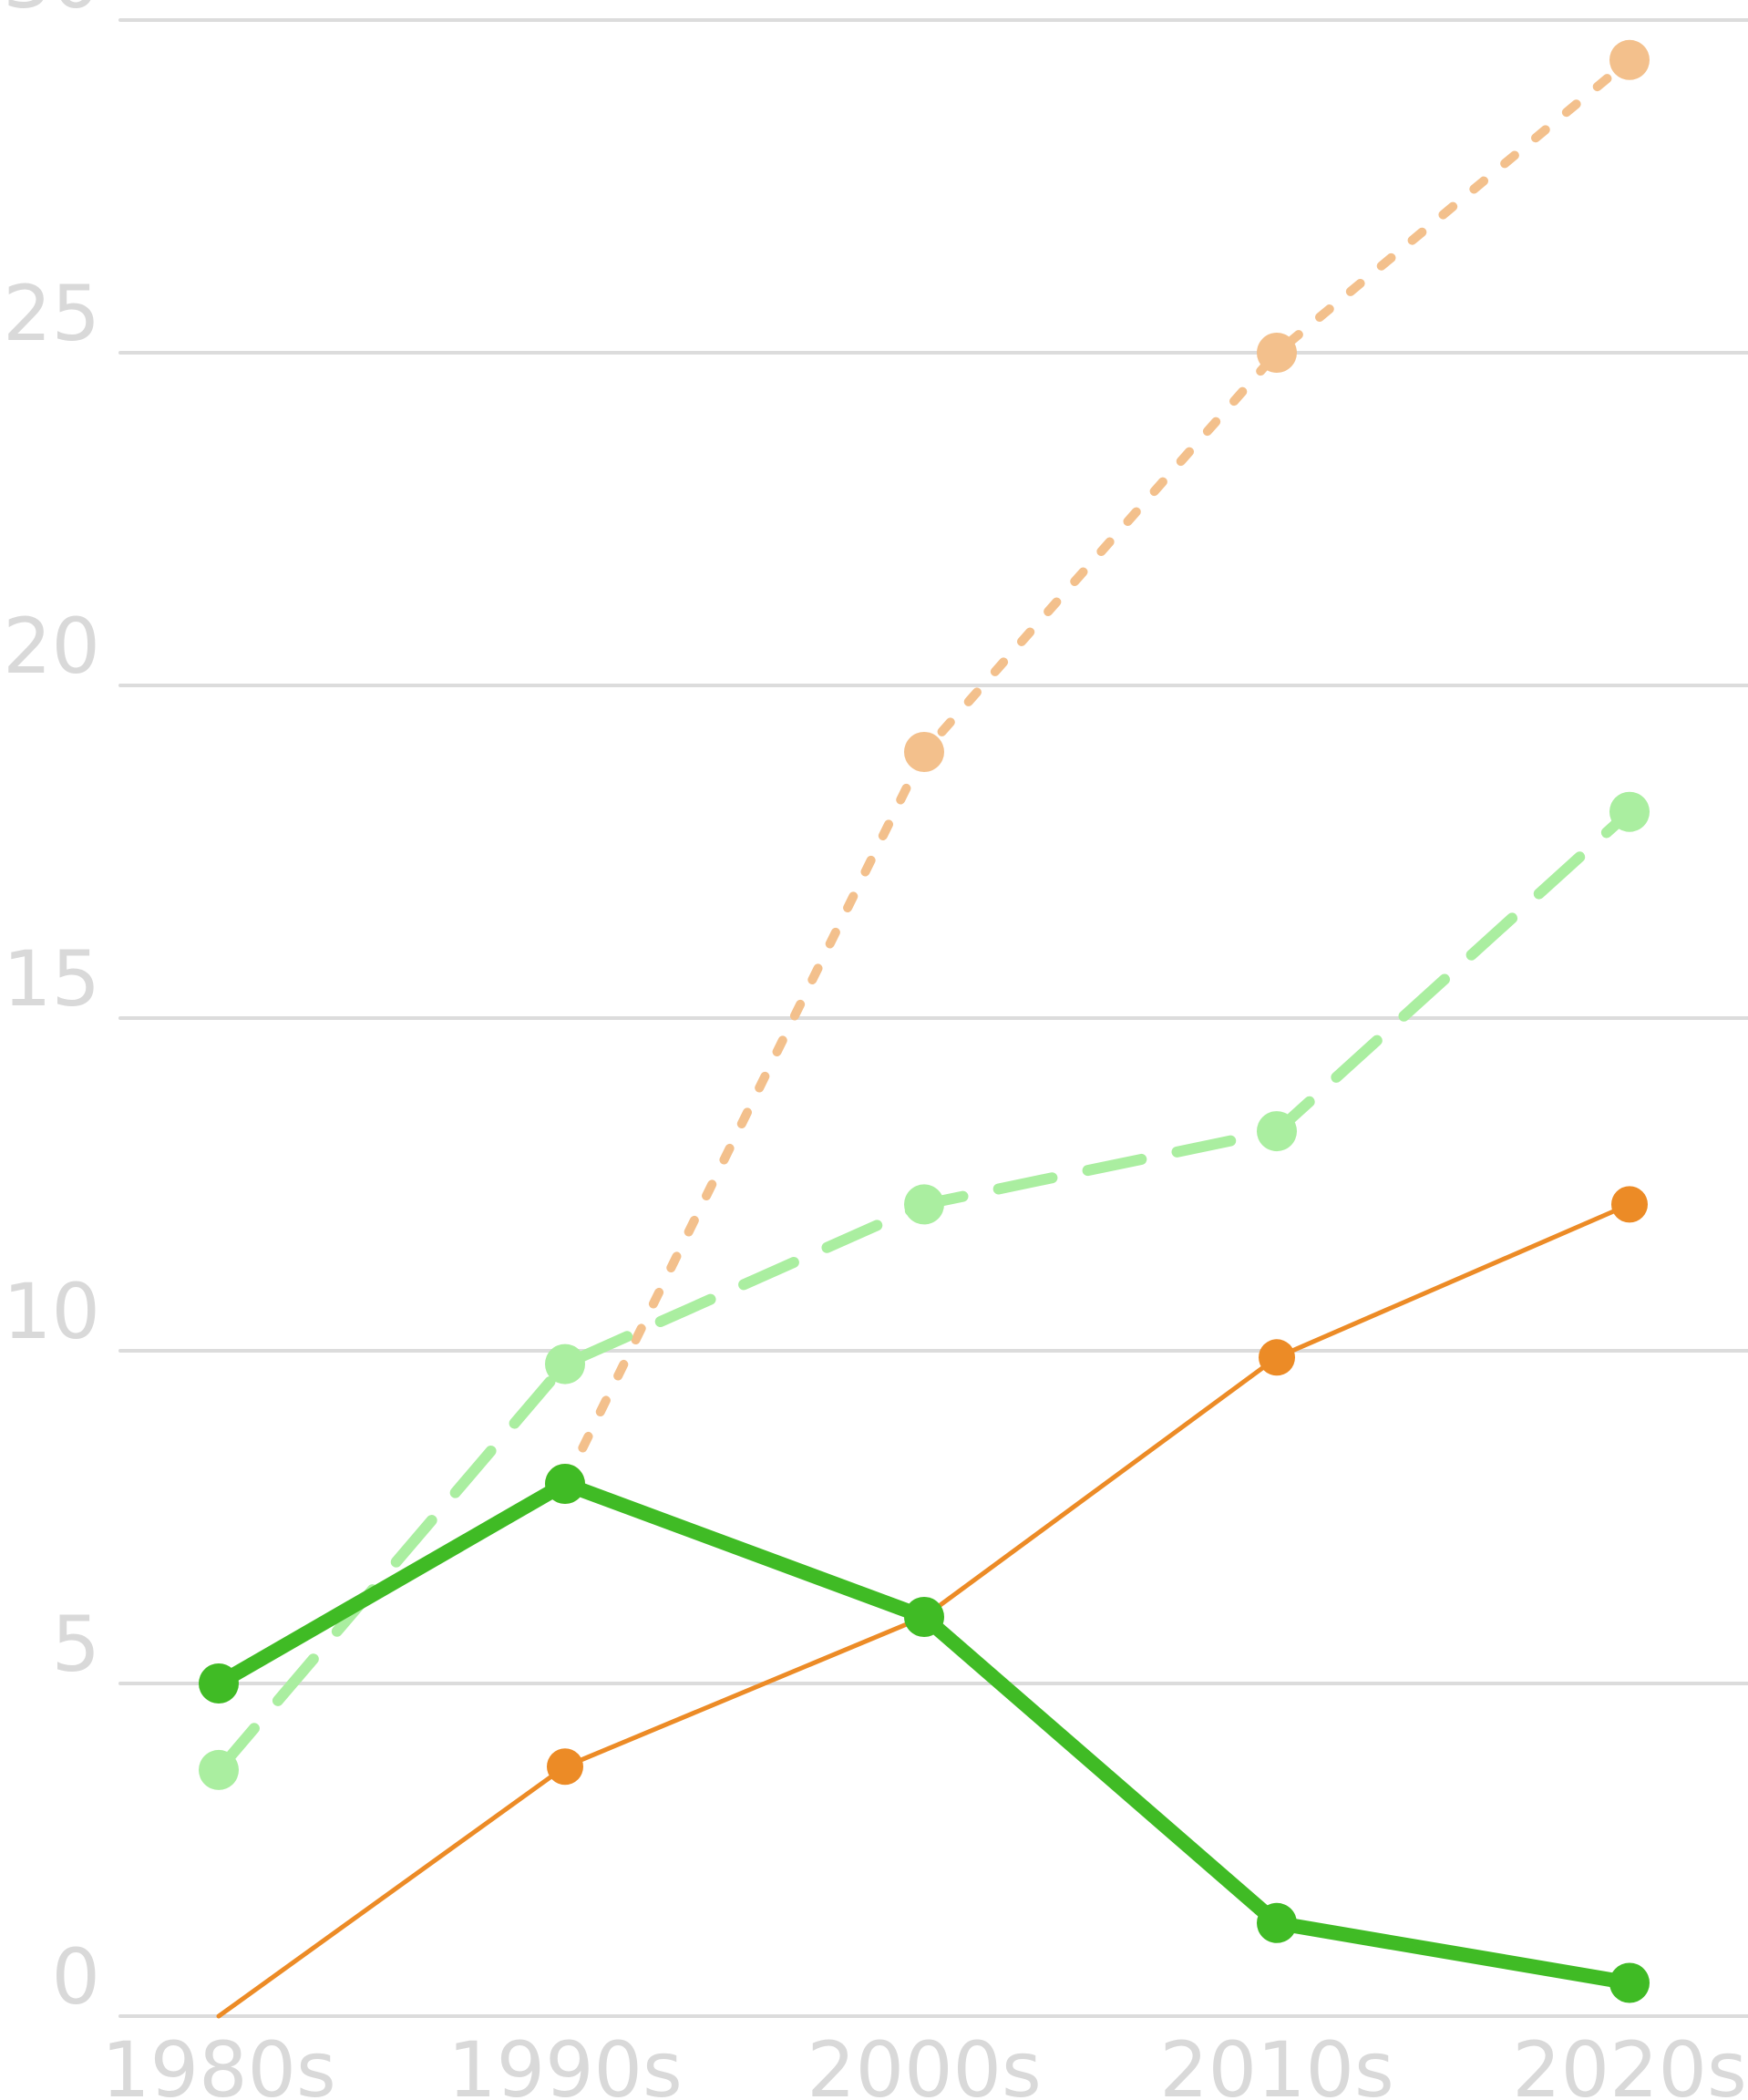  What do you see at coordinates (1629, 2063) in the screenshot?
I see `x-tick-label: 2020s` at bounding box center [1629, 2063].